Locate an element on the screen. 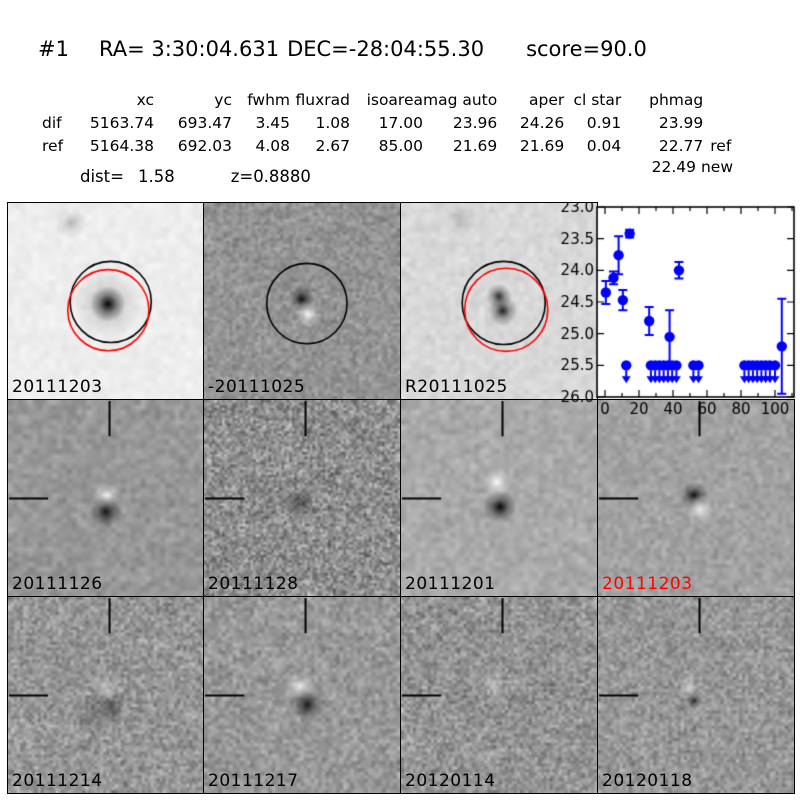 The image size is (800, 800). stamp-20111128: 20111128 is located at coordinates (302, 498).